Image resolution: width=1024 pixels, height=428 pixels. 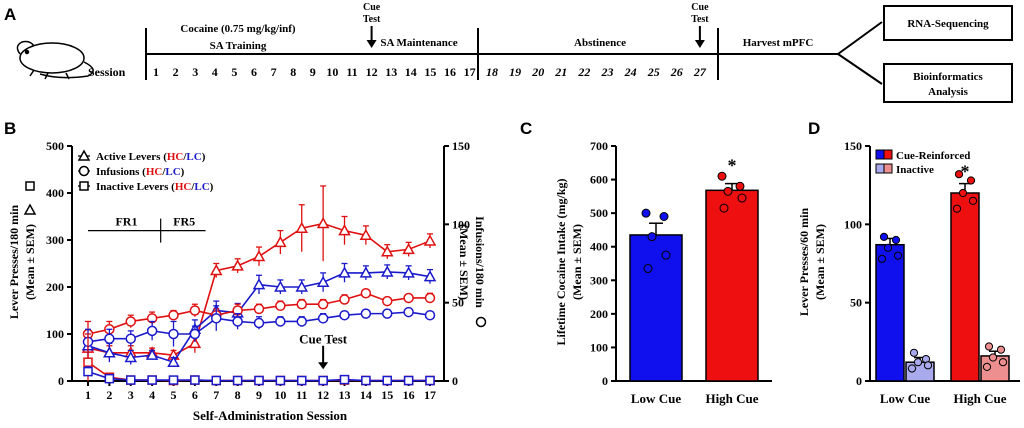 What do you see at coordinates (154, 172) in the screenshot?
I see `legend-hc: HC` at bounding box center [154, 172].